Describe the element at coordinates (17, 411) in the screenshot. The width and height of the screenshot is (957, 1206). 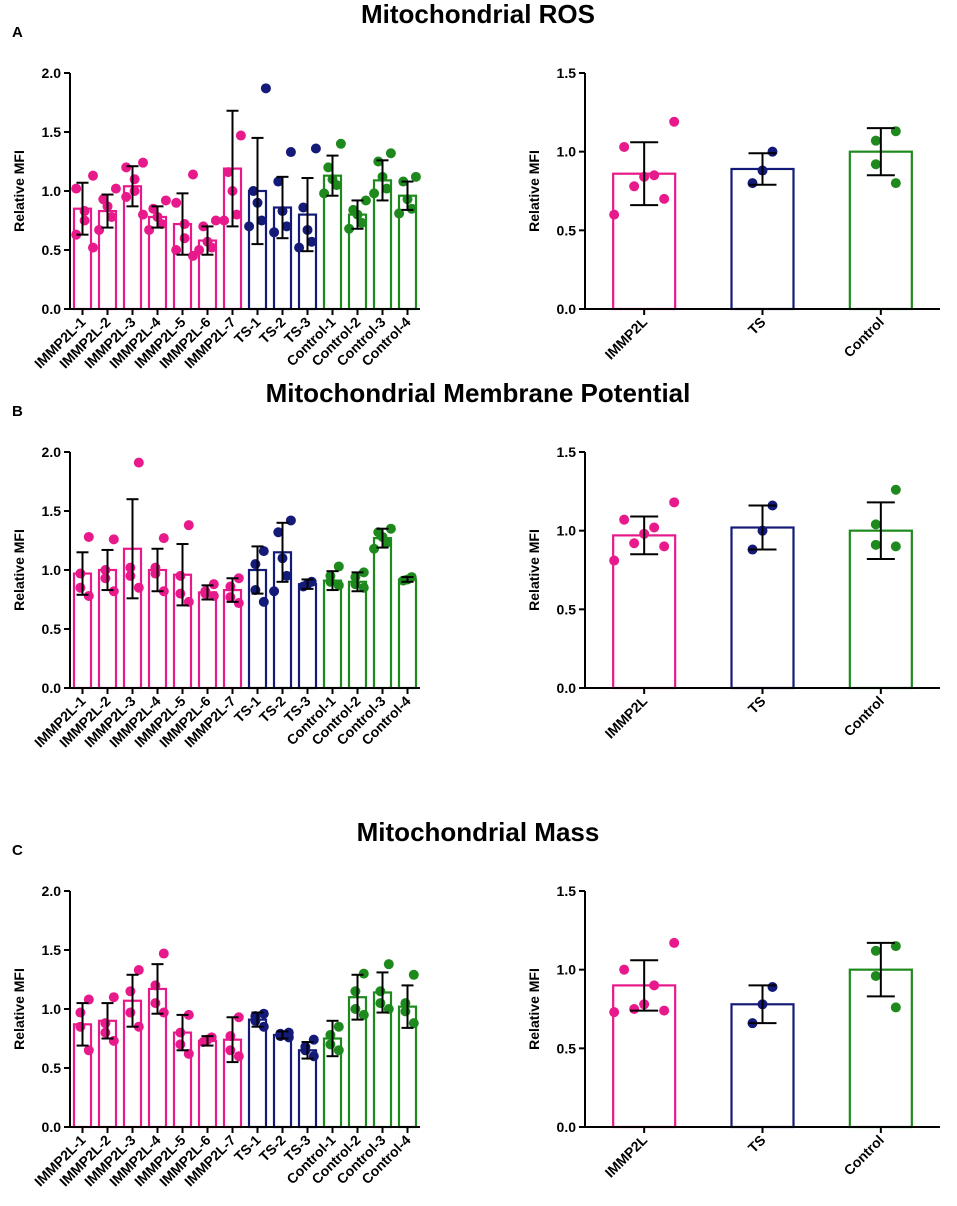
I see `panel-letter: B` at that location.